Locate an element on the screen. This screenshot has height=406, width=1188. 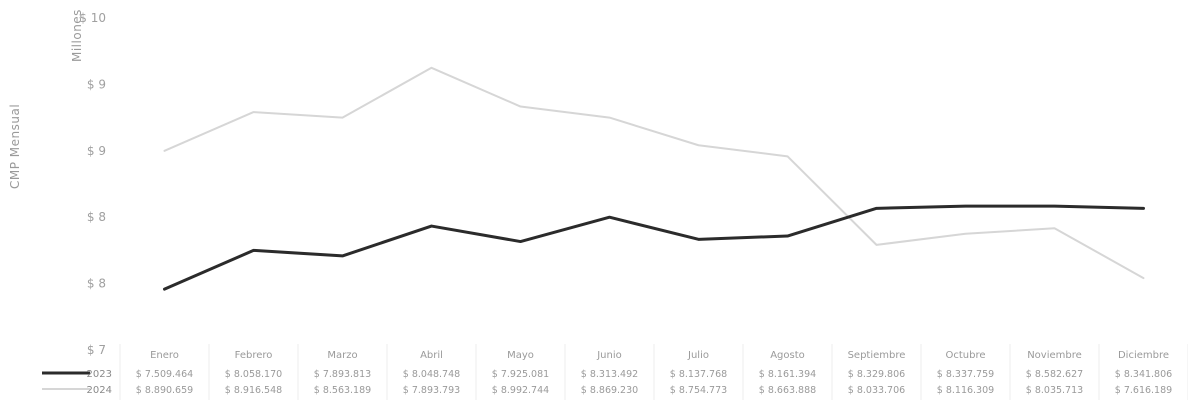
y-axis-label: CMP Mensual is located at coordinates (15, 146).